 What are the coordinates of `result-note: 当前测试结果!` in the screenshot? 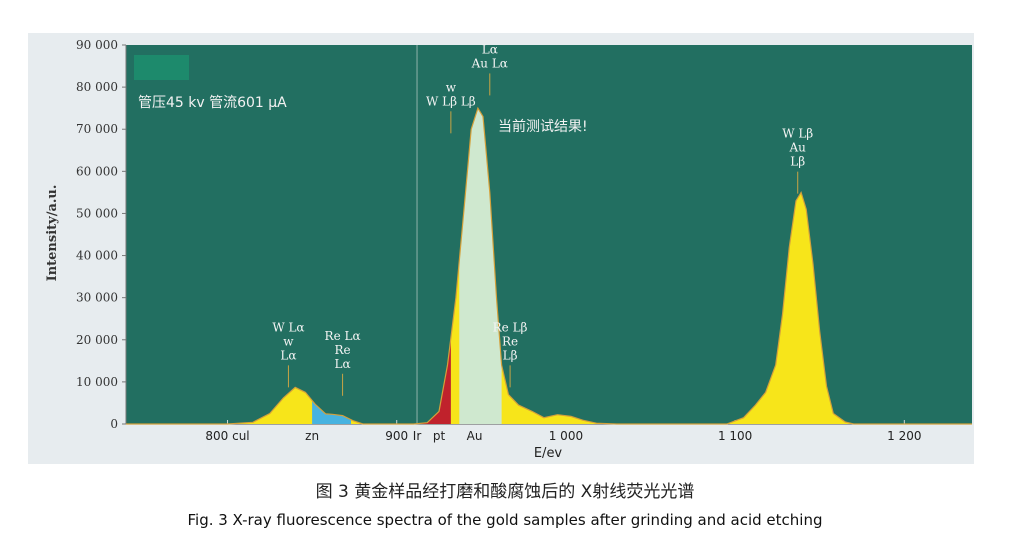 It's located at (543, 126).